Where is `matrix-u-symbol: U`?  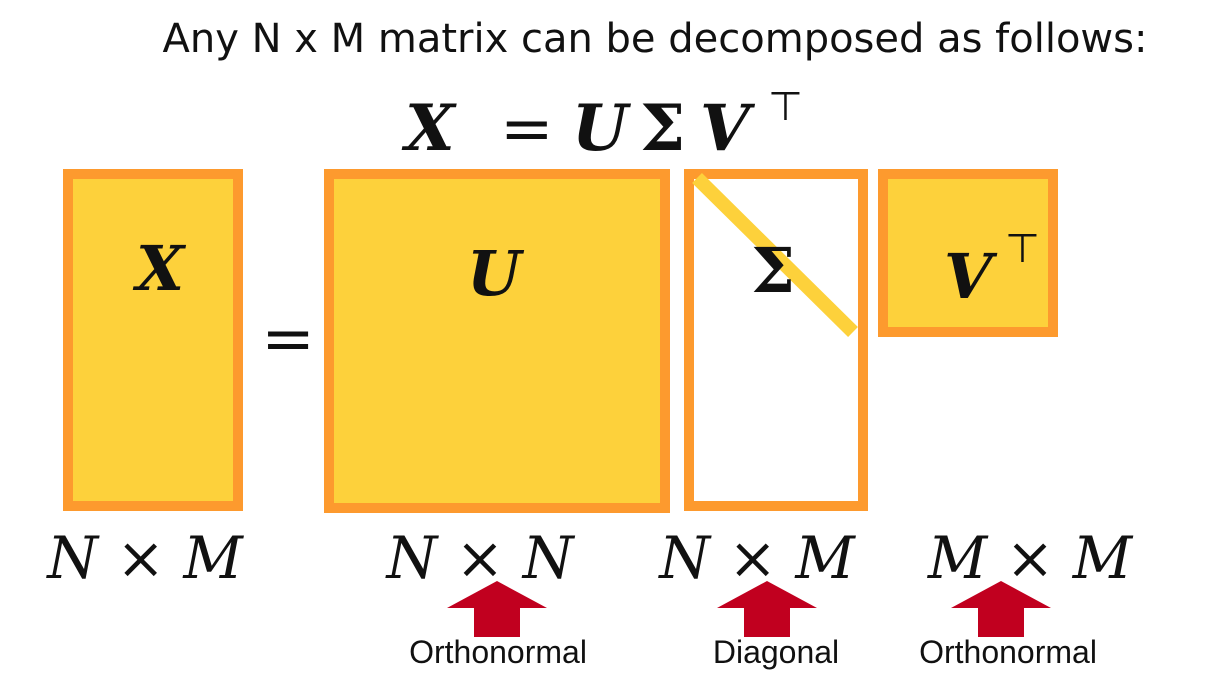 matrix-u-symbol: U is located at coordinates (496, 273).